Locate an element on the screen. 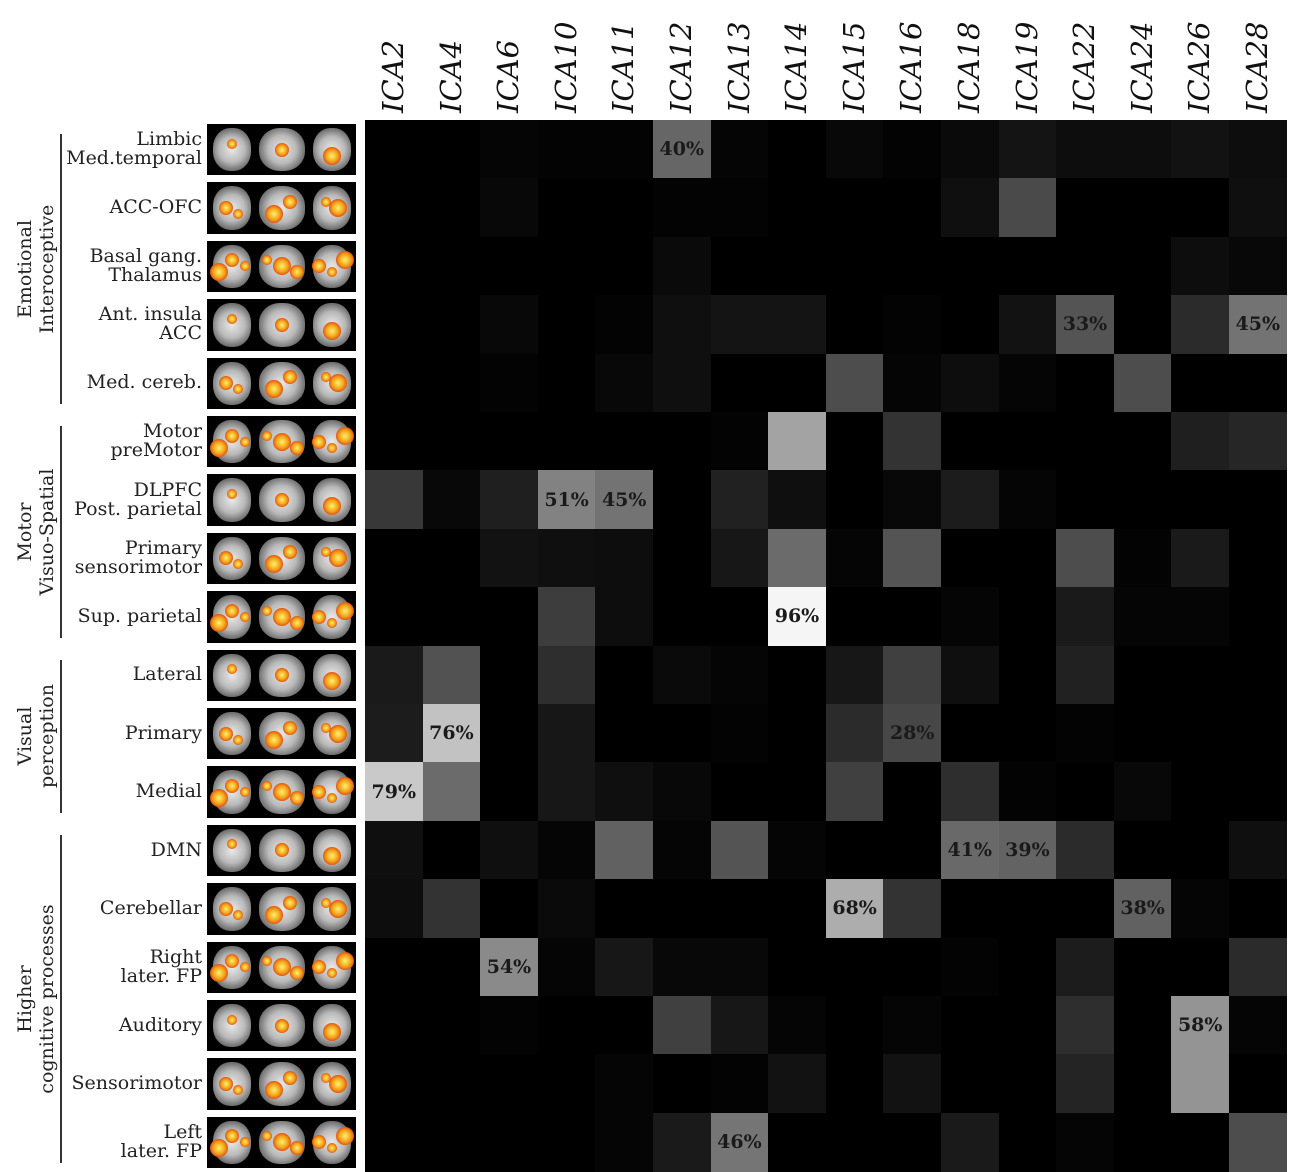 Image resolution: width=1298 pixels, height=1172 pixels. column-label: ICA11 is located at coordinates (623, 67).